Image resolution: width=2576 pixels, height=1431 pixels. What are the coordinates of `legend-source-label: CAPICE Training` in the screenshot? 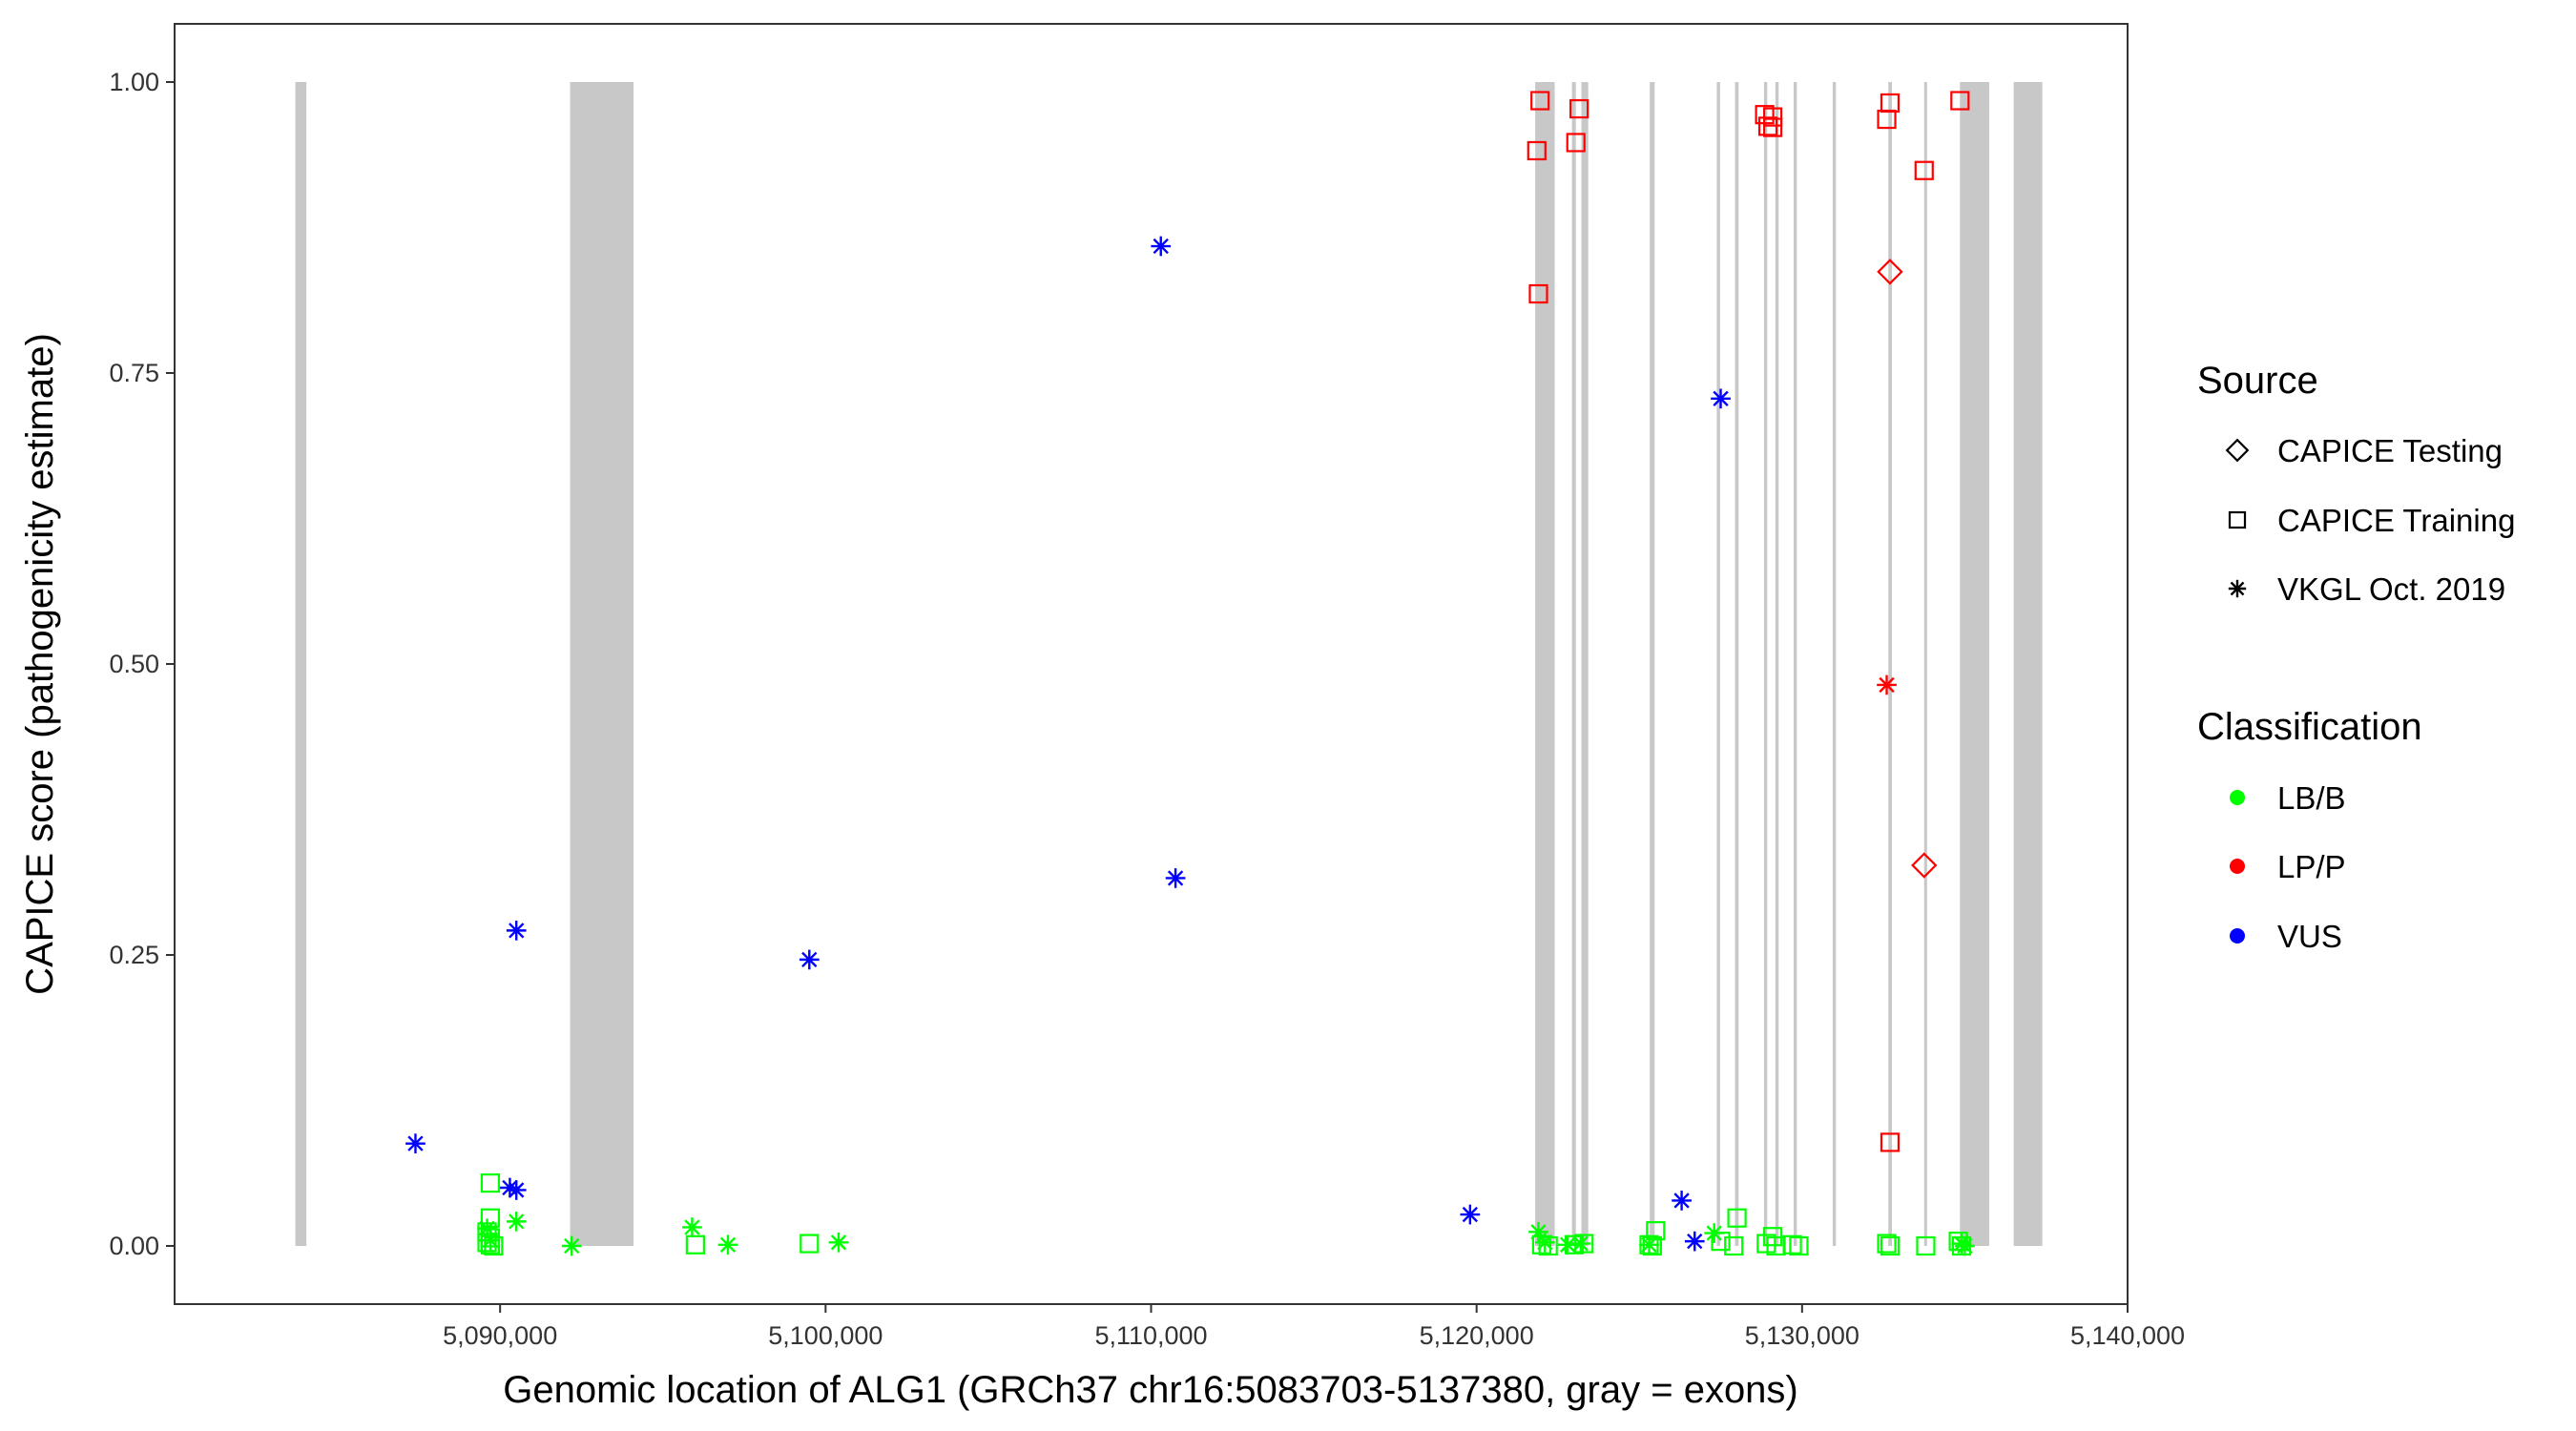 It's located at (2396, 520).